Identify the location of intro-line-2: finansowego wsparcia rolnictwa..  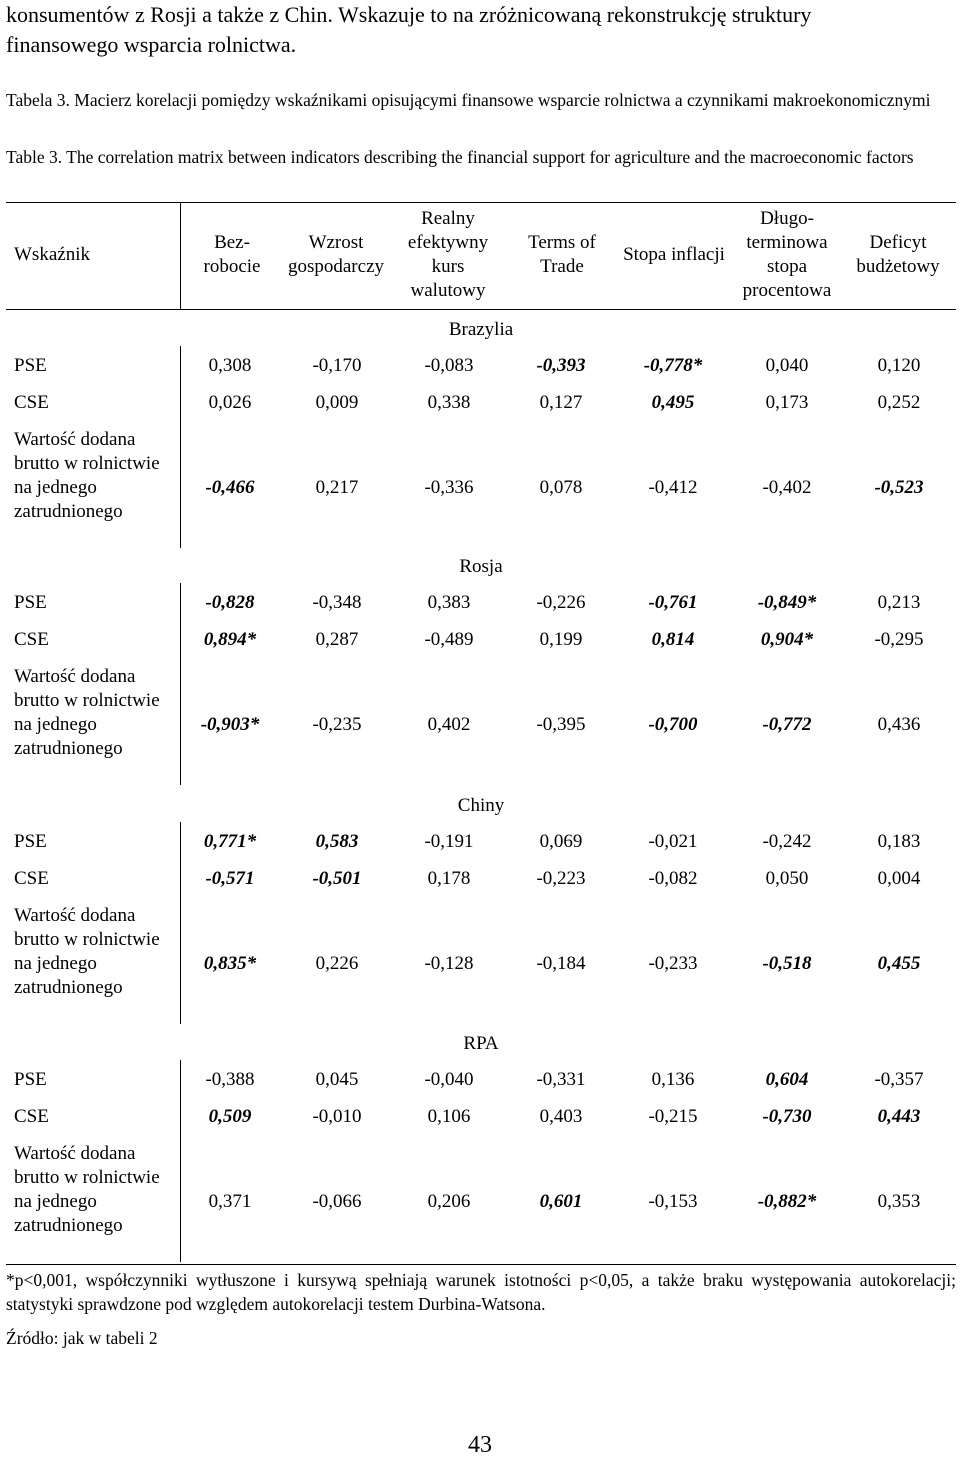
(151, 44).